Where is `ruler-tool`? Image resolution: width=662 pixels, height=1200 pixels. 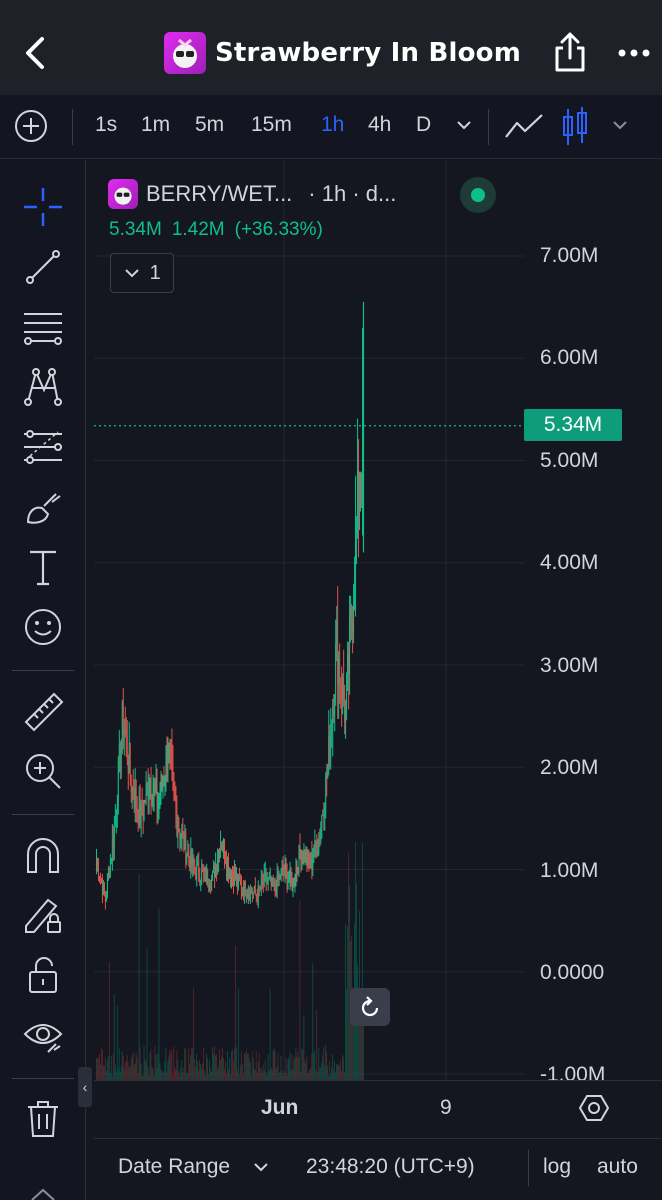 ruler-tool is located at coordinates (43, 711).